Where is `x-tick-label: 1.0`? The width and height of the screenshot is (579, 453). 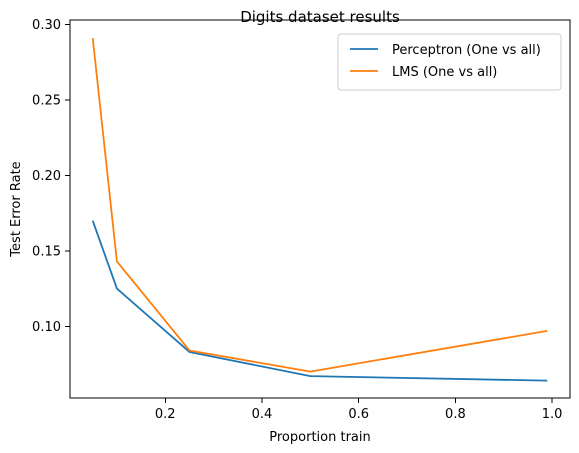
x-tick-label: 1.0 is located at coordinates (552, 414).